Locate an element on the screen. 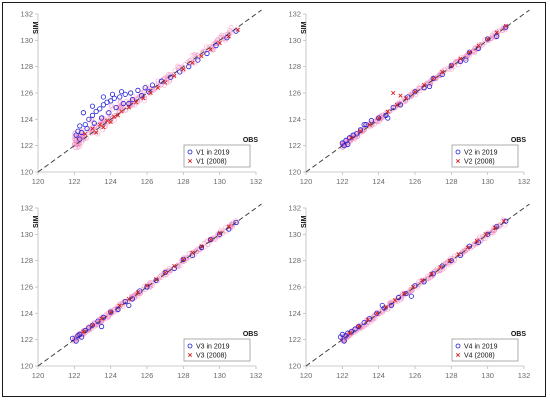  x-tick-label: 120 is located at coordinates (306, 375).